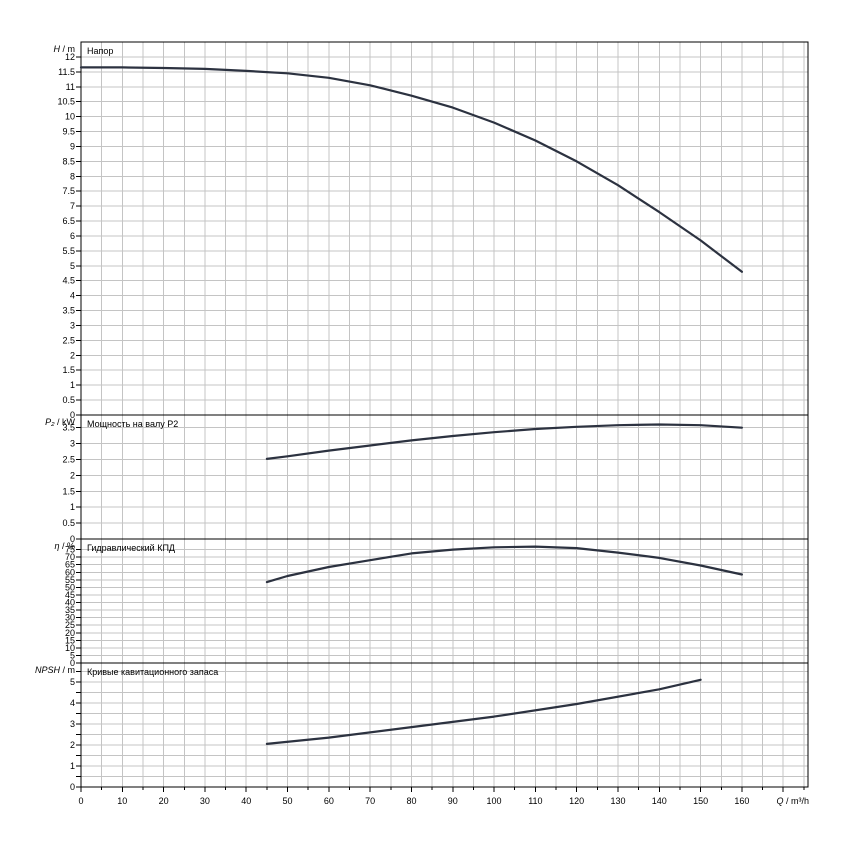 This screenshot has height=855, width=850. What do you see at coordinates (152, 672) in the screenshot?
I see `panel-title: Кривые кавитационного запаса` at bounding box center [152, 672].